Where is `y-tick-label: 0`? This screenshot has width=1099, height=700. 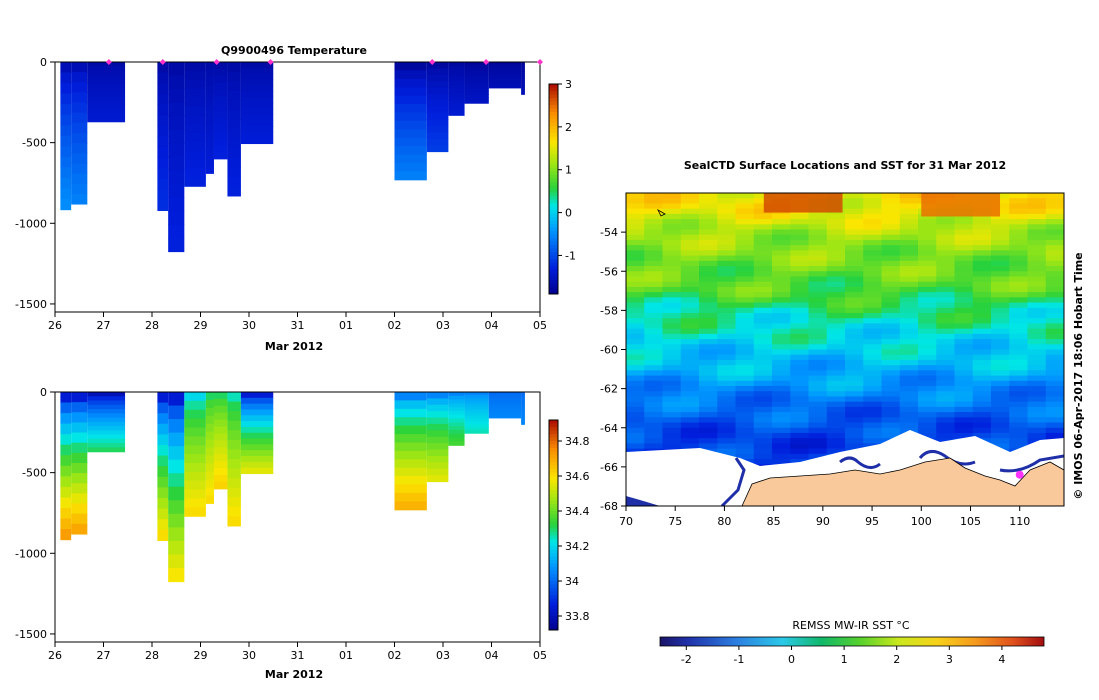
y-tick-label: 0 is located at coordinates (43, 392).